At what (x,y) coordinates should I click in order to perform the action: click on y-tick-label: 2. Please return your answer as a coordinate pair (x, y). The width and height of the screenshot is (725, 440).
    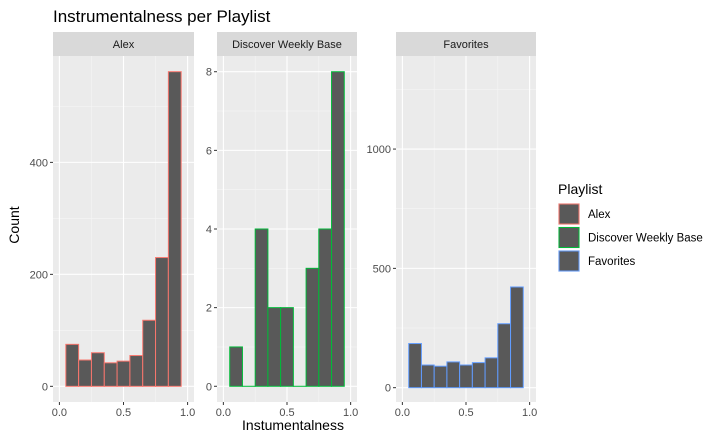
    Looking at the image, I should click on (209, 309).